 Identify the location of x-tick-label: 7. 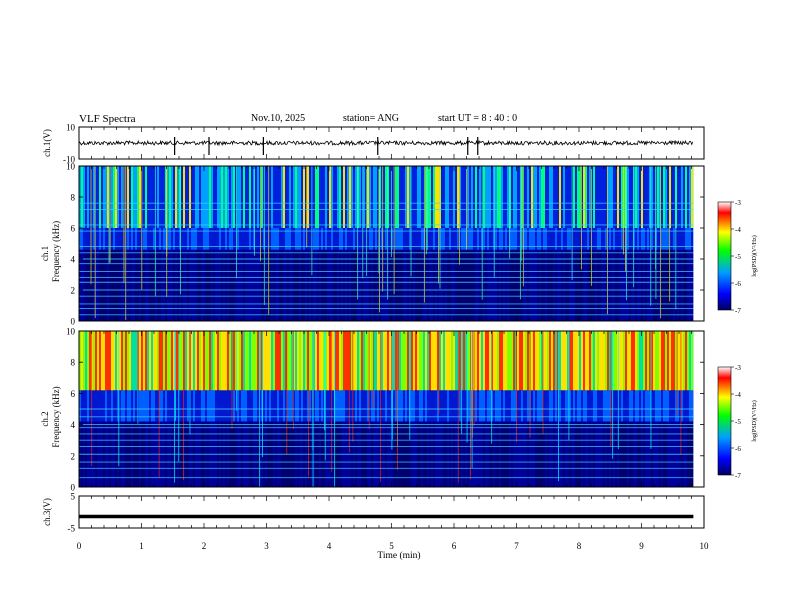
(516, 546).